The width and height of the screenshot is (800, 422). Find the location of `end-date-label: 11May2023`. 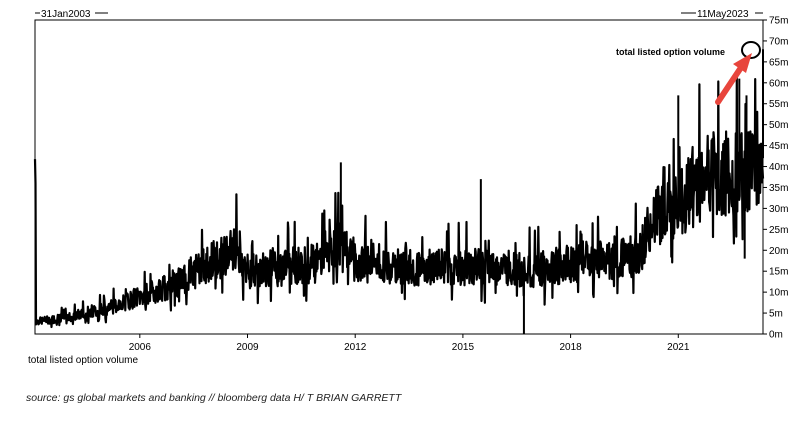

end-date-label: 11May2023 is located at coordinates (723, 14).